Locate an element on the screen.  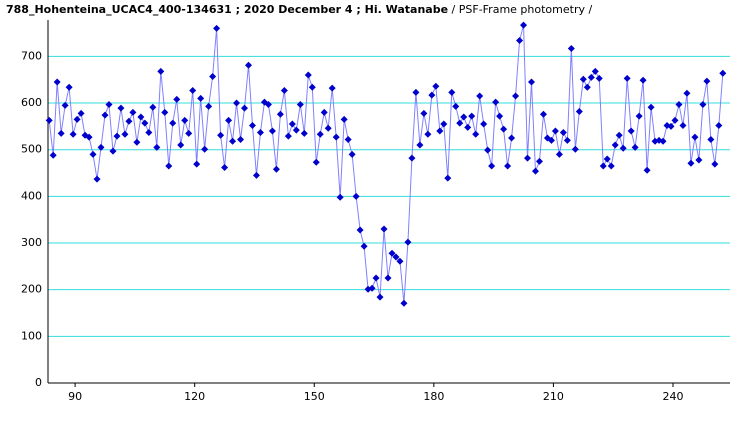
x-tick-label: 210 is located at coordinates (553, 396).